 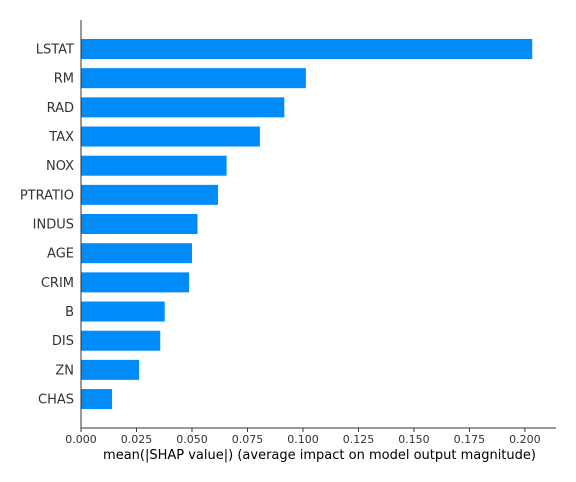 What do you see at coordinates (123, 312) in the screenshot?
I see `bar-b` at bounding box center [123, 312].